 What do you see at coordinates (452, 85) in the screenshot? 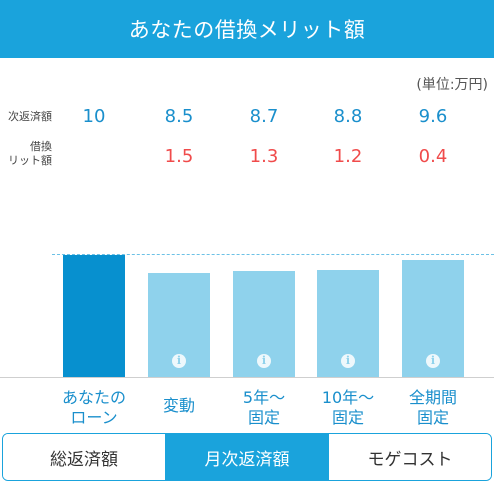
I see `unit-label: (単位:万円)` at bounding box center [452, 85].